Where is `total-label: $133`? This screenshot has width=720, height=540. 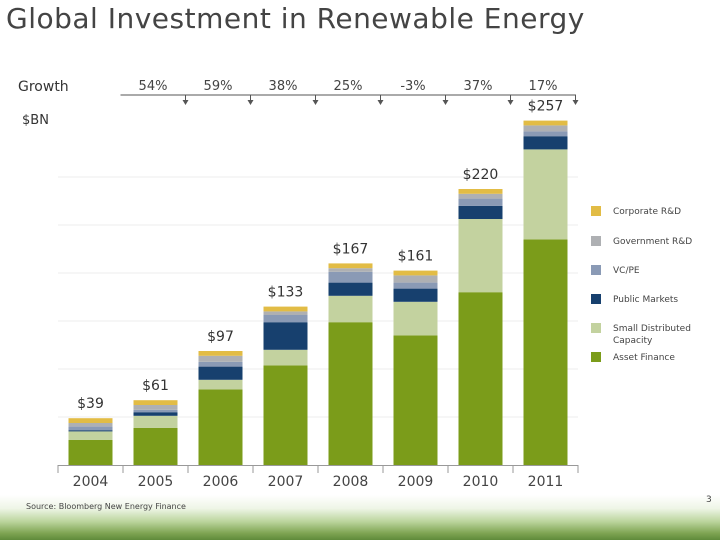
total-label: $133 is located at coordinates (286, 293).